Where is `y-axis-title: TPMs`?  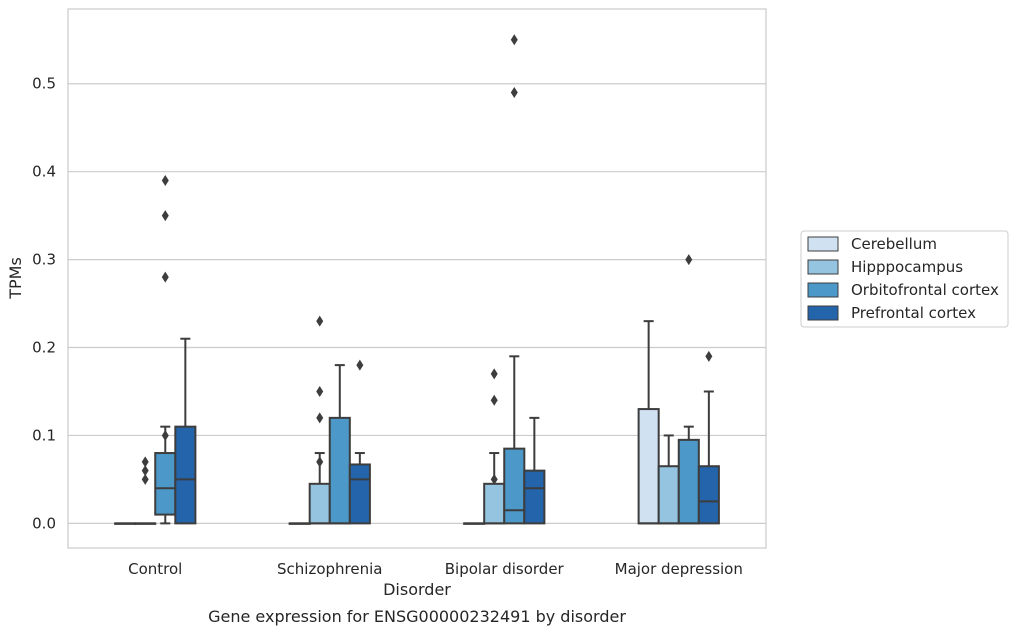
y-axis-title: TPMs is located at coordinates (15, 278).